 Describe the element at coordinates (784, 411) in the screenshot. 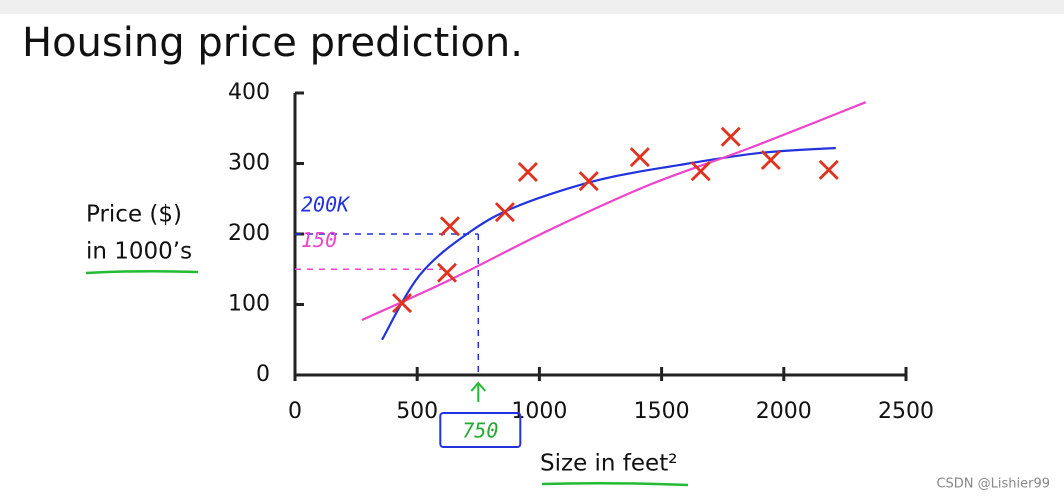

I see `x-tick-label: 2000` at that location.